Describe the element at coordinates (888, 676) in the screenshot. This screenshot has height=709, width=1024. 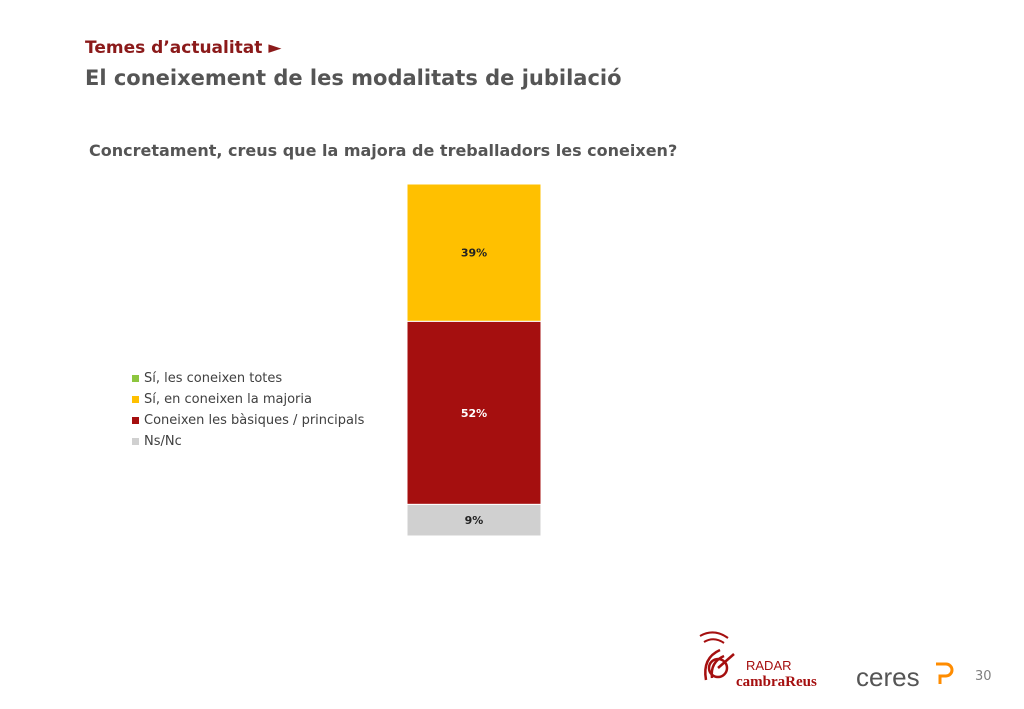
I see `ceres-logo-text: ceres` at that location.